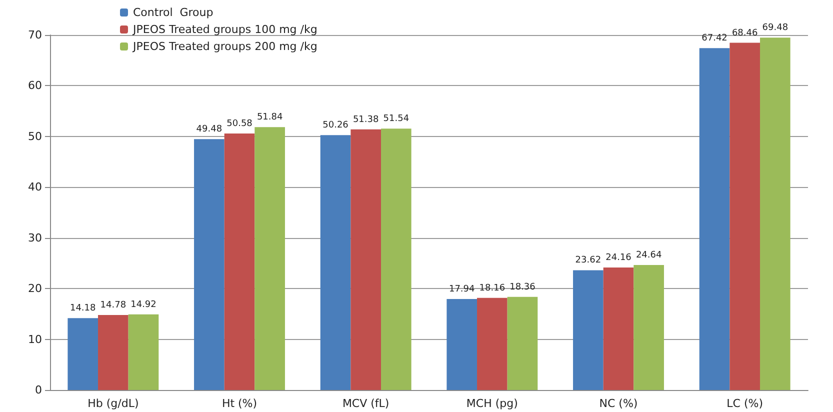  What do you see at coordinates (113, 403) in the screenshot?
I see `x-tick-label: Hb (g/dL)` at bounding box center [113, 403].